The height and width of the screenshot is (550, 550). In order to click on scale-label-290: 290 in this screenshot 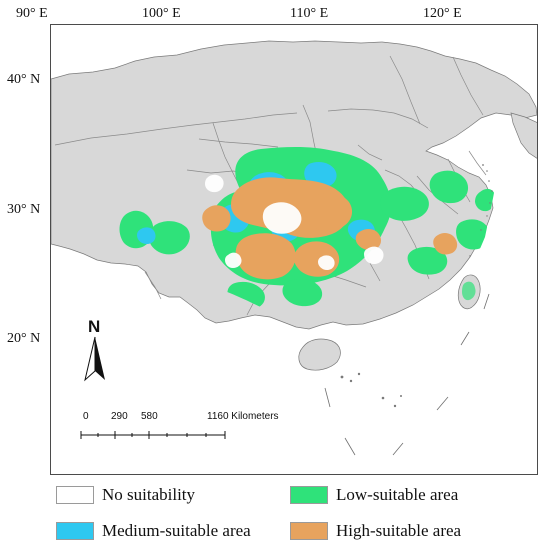, I will do `click(119, 416)`.